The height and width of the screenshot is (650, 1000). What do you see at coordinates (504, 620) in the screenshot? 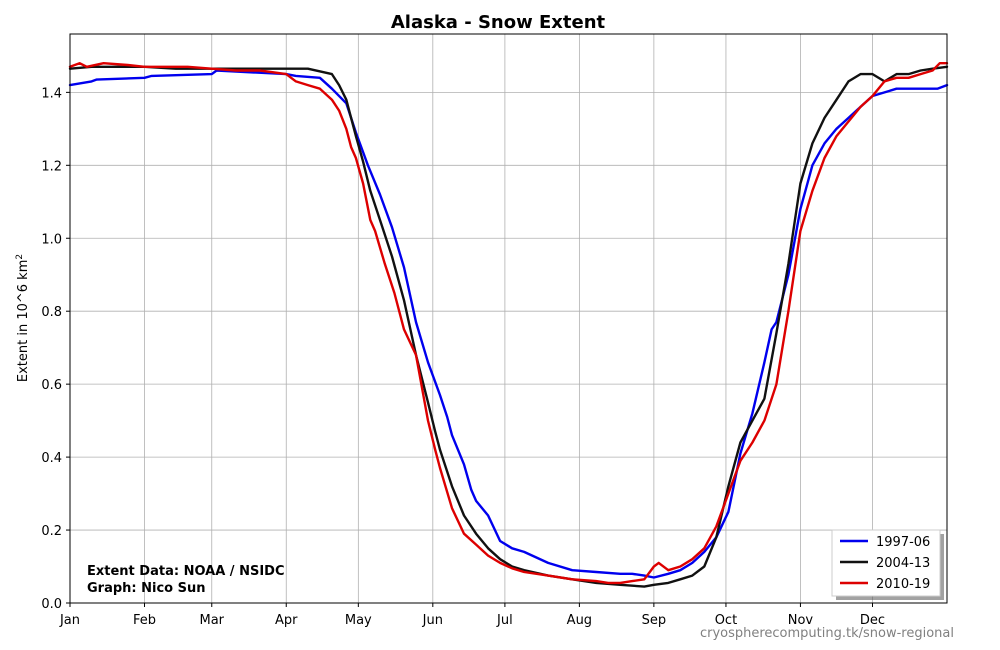
I see `x-tick-label: Jul` at bounding box center [504, 620].